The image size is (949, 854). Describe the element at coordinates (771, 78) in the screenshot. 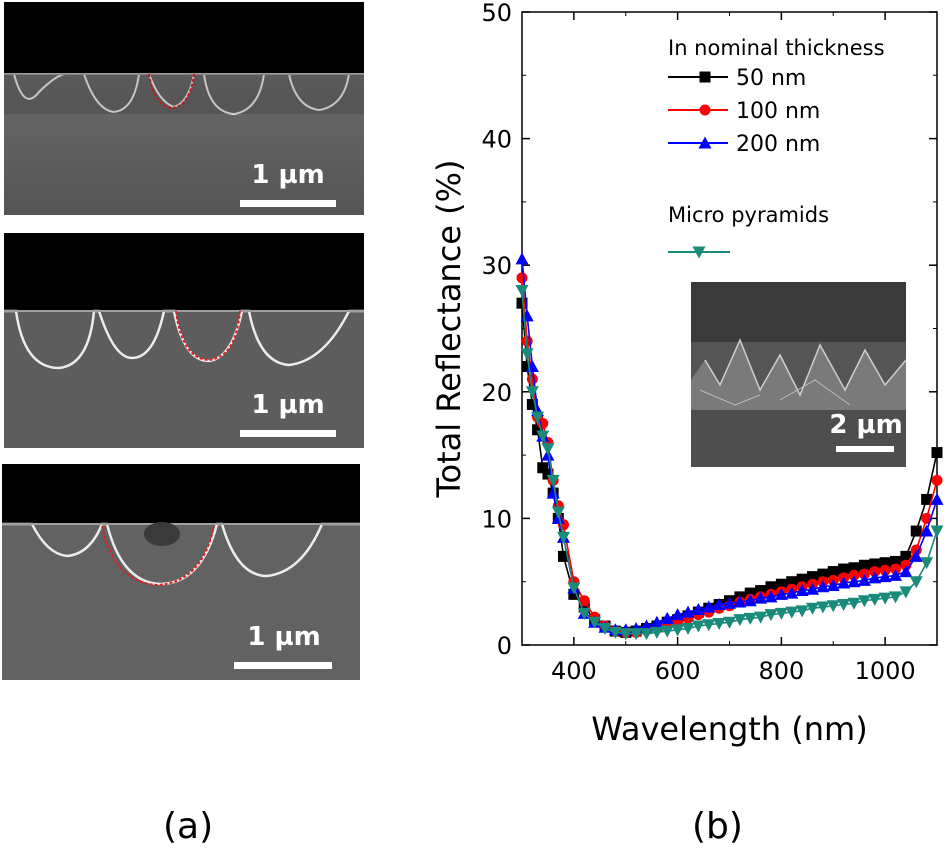

I see `legend-label-50-nm: 50 nm` at that location.